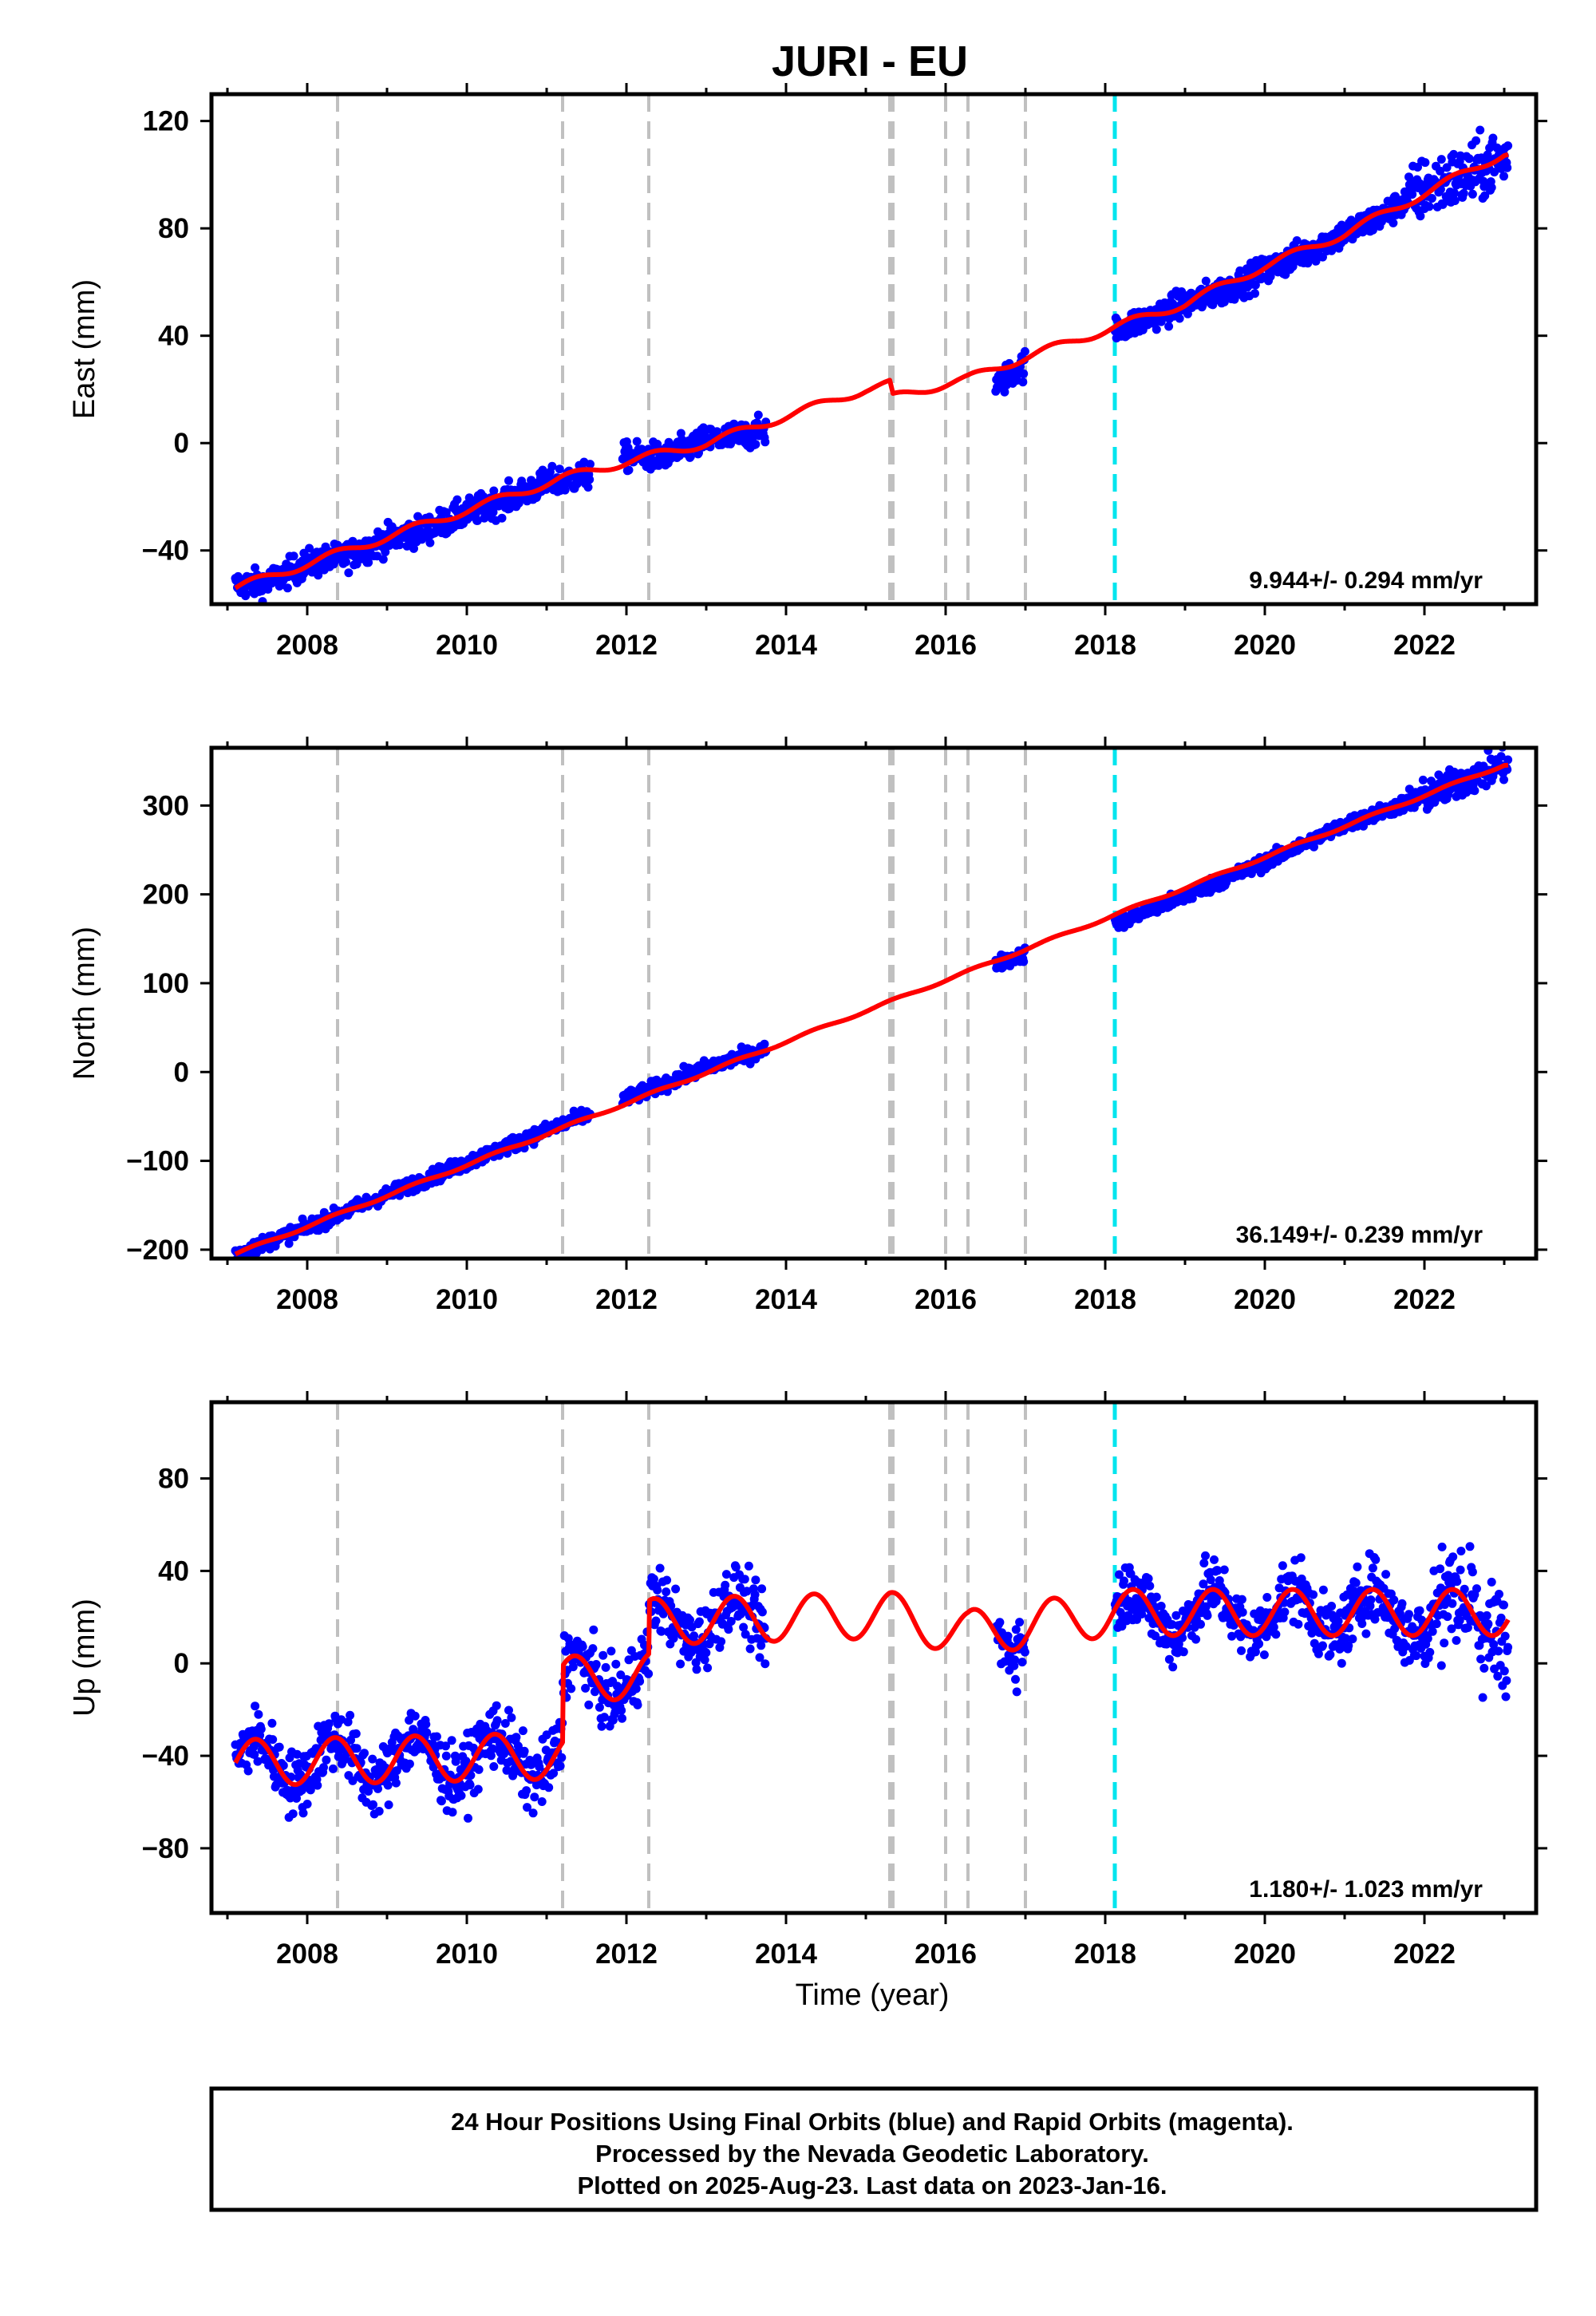 Image resolution: width=1596 pixels, height=2316 pixels. Describe the element at coordinates (1105, 645) in the screenshot. I see `x-tick-label: 2018` at that location.